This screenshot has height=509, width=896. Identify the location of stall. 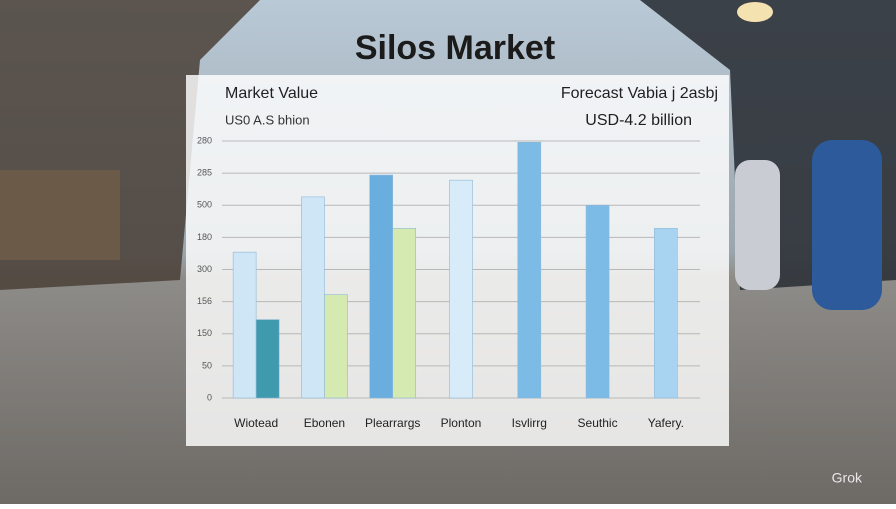
(60, 215).